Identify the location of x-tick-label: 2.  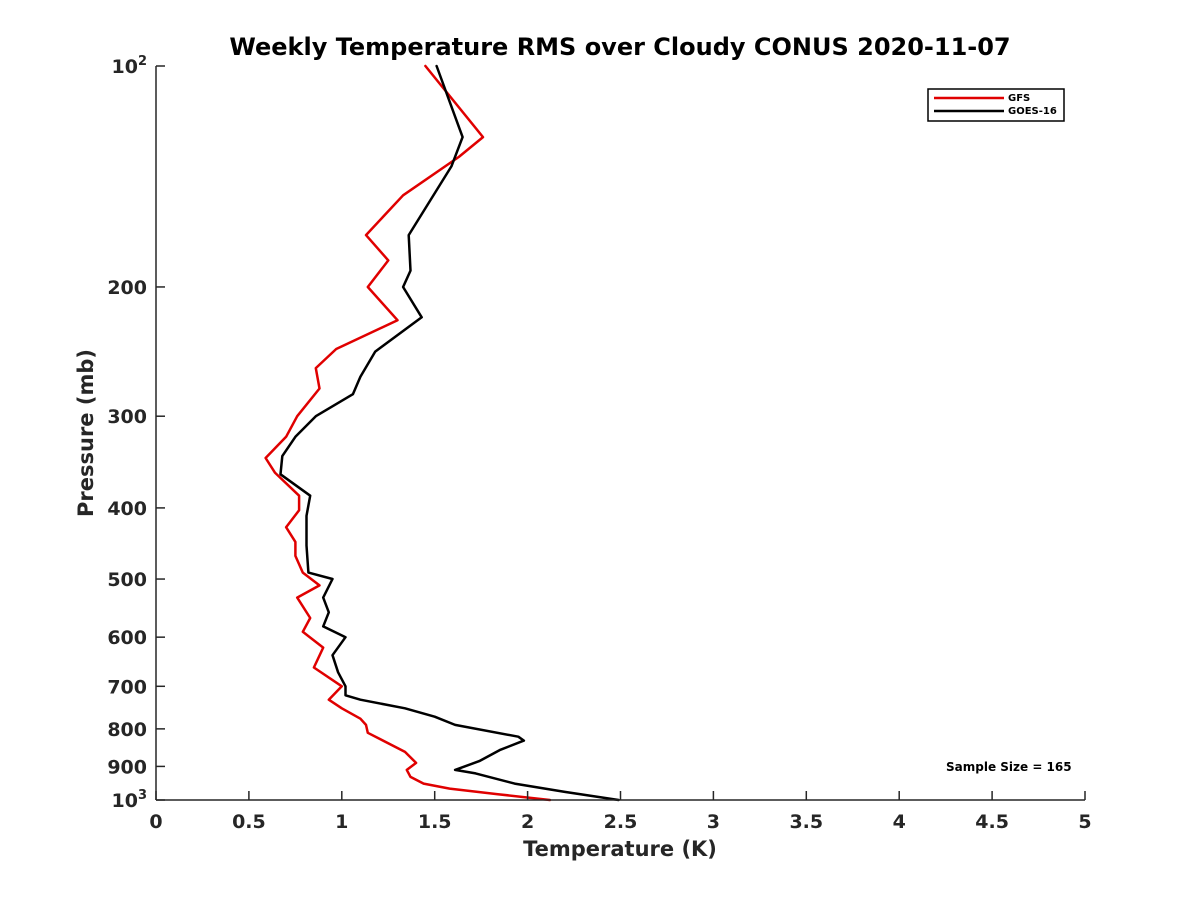
(527, 822).